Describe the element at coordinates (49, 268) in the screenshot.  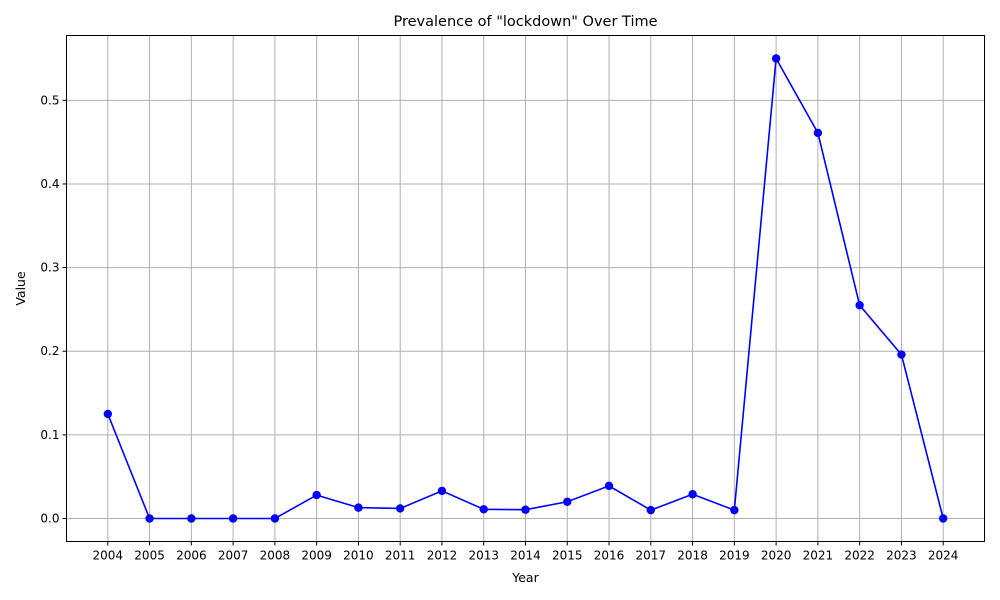
I see `y-tick-label: 0.3` at that location.